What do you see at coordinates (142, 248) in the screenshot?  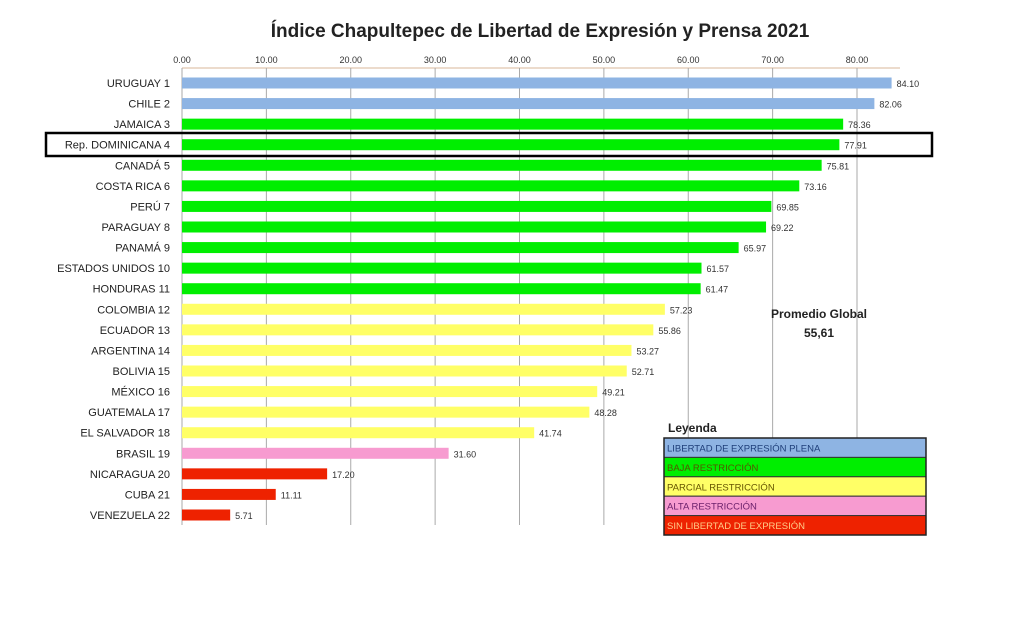 I see `category-label: PANAMÁ 9` at bounding box center [142, 248].